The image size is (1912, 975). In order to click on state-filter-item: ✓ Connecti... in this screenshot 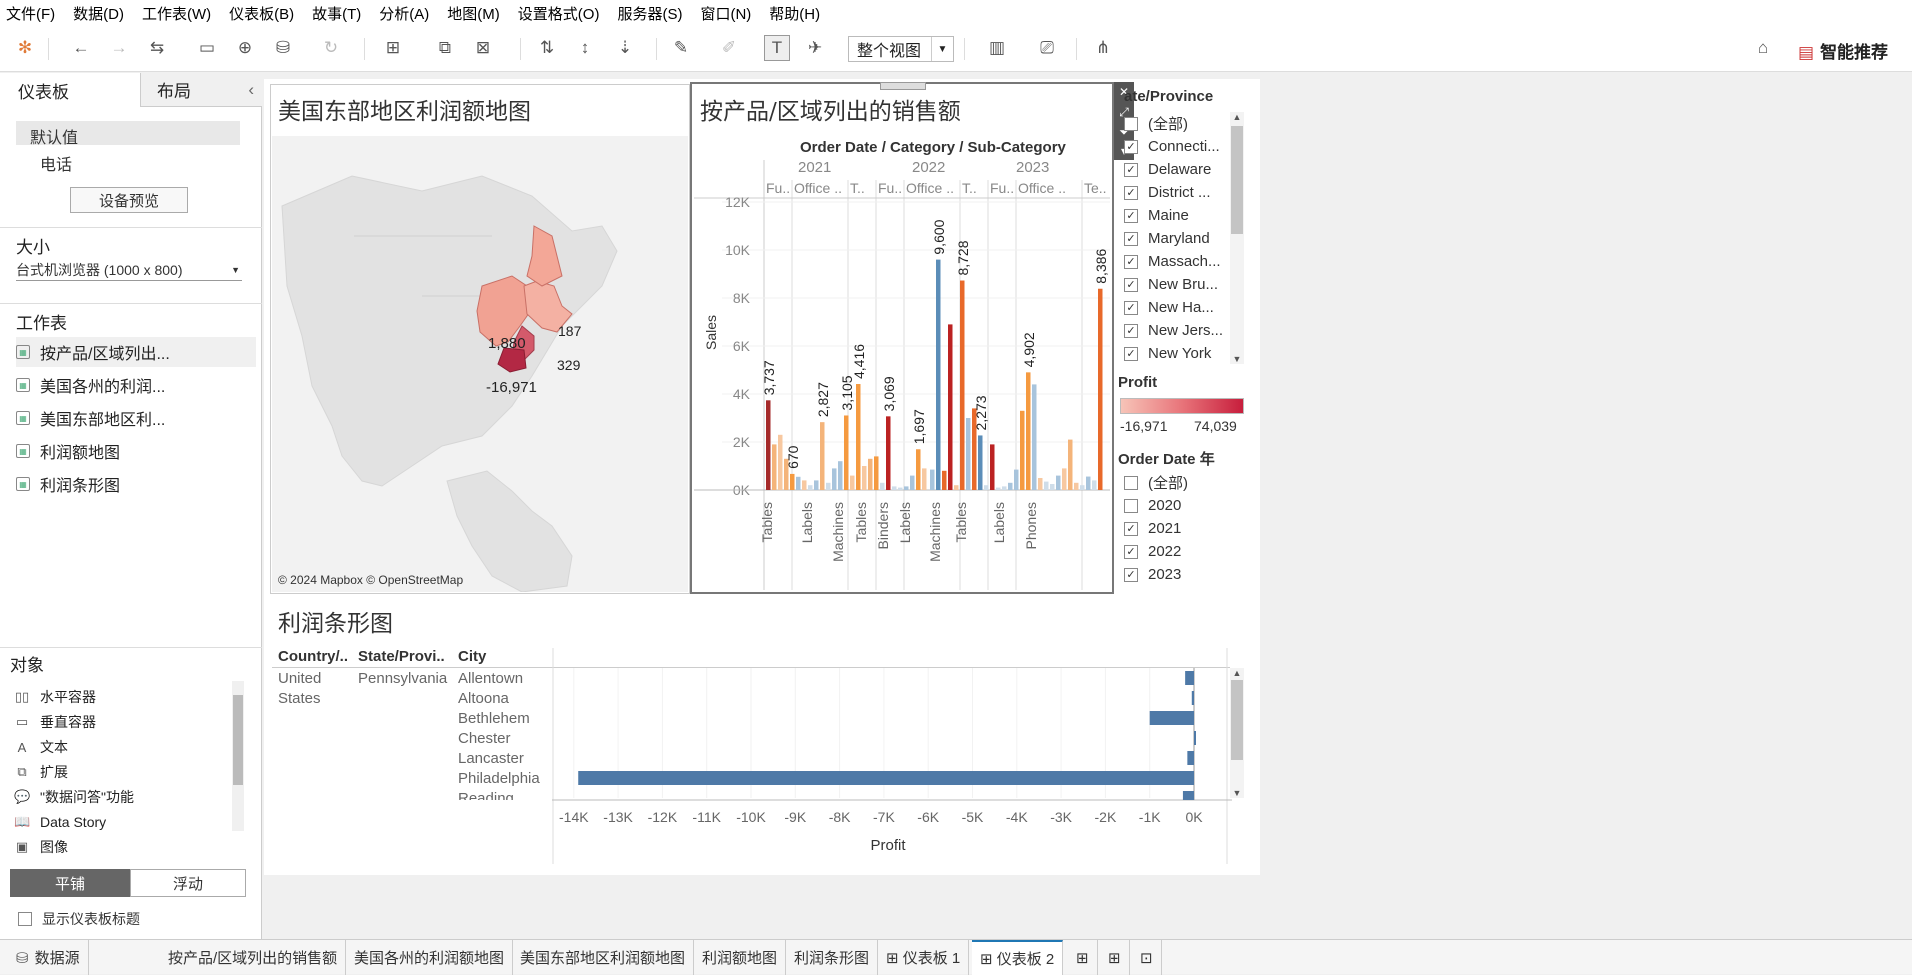, I will do `click(1176, 146)`.